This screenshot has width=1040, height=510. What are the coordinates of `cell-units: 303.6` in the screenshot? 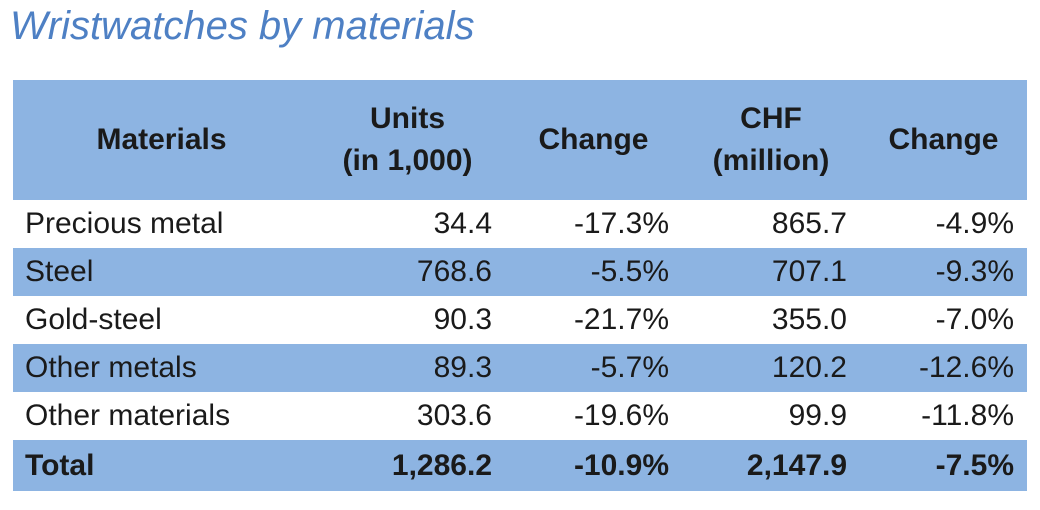 It's located at (454, 415).